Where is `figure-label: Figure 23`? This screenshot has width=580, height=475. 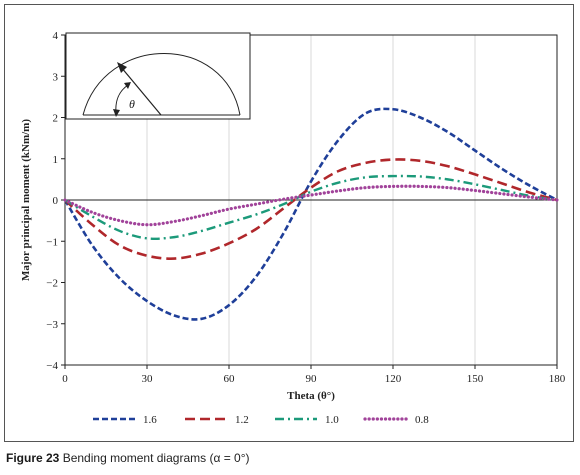 figure-label: Figure 23 is located at coordinates (33, 458).